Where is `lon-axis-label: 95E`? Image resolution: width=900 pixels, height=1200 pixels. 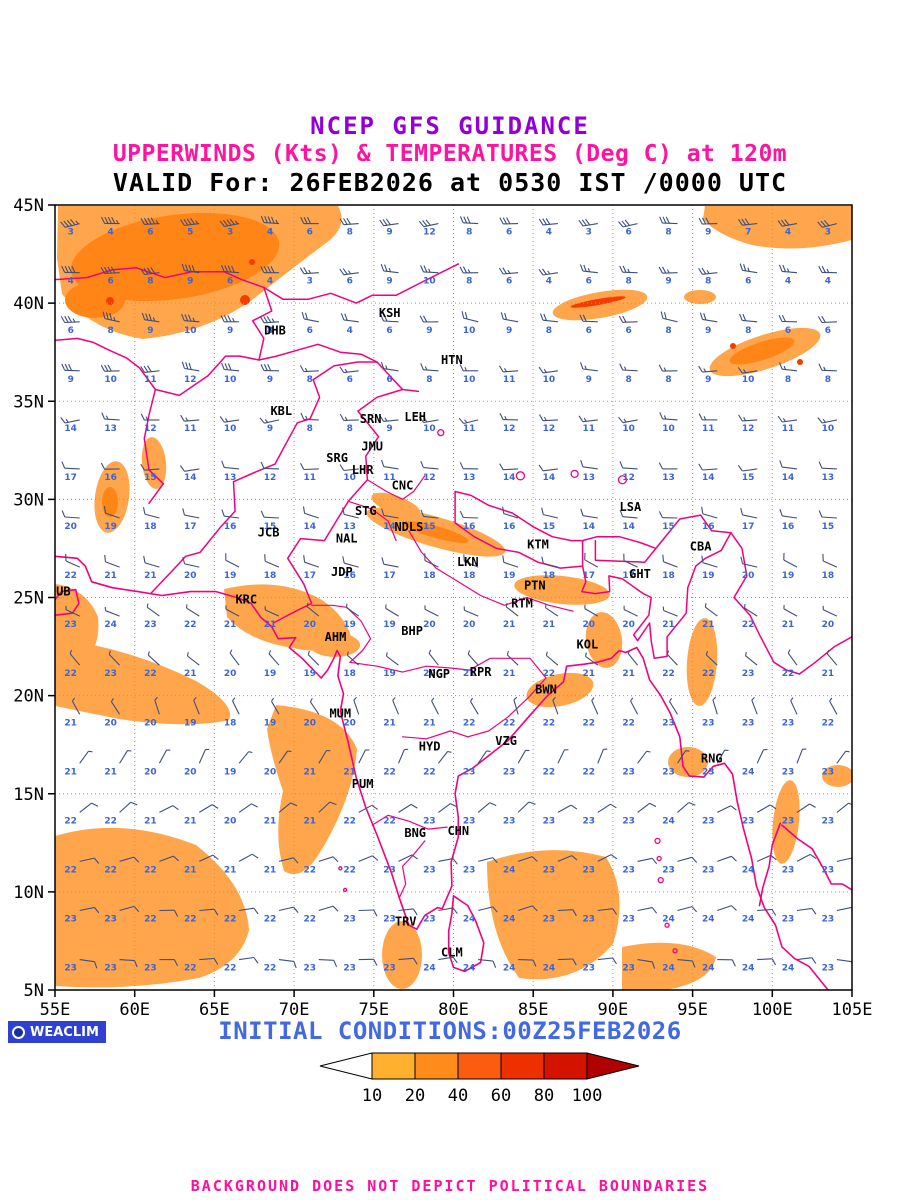
lon-axis-label: 95E is located at coordinates (692, 1010).